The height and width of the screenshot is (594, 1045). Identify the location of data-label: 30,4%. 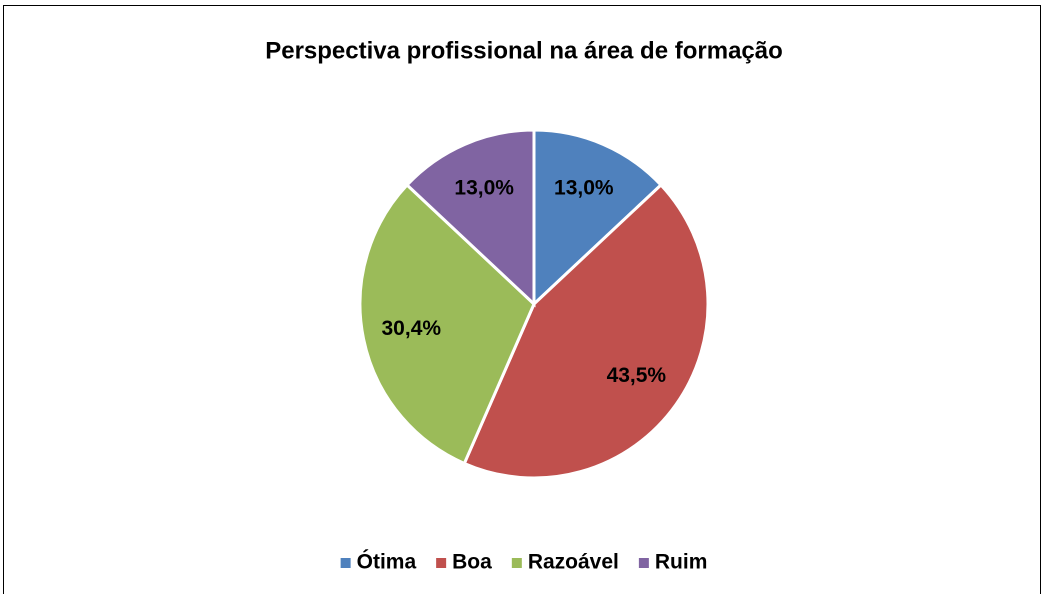
(412, 328).